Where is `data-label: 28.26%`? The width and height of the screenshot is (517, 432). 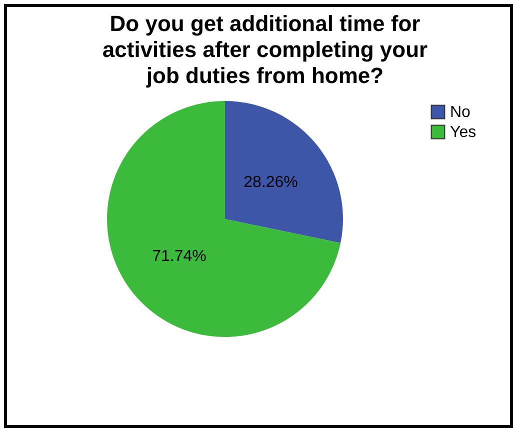 data-label: 28.26% is located at coordinates (271, 182).